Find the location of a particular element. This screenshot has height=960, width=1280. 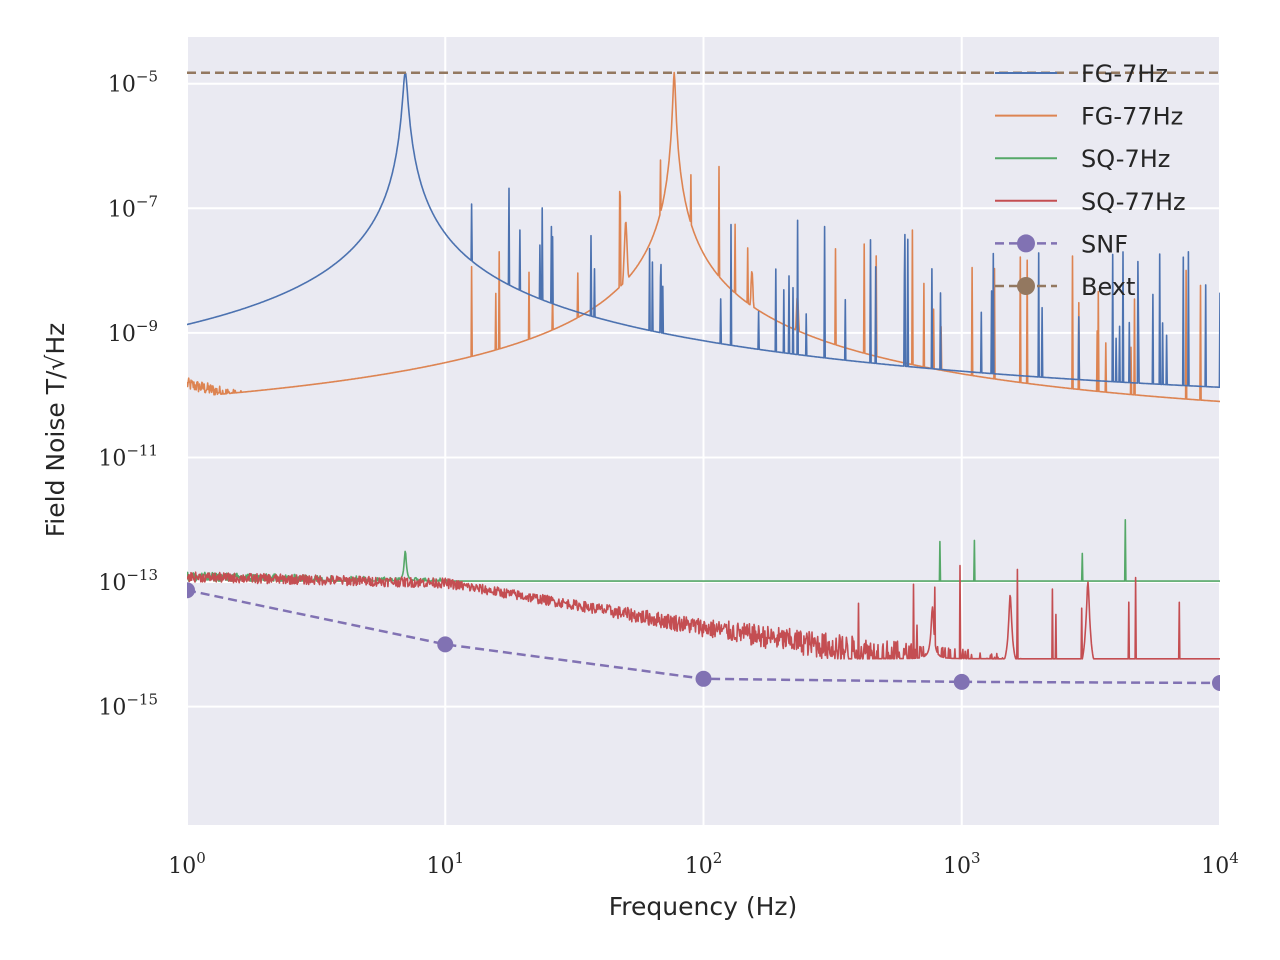

legend: FG-7Hz FG-77Hz SQ-7Hz SQ-77Hz SNF Bext is located at coordinates (1090, 180).